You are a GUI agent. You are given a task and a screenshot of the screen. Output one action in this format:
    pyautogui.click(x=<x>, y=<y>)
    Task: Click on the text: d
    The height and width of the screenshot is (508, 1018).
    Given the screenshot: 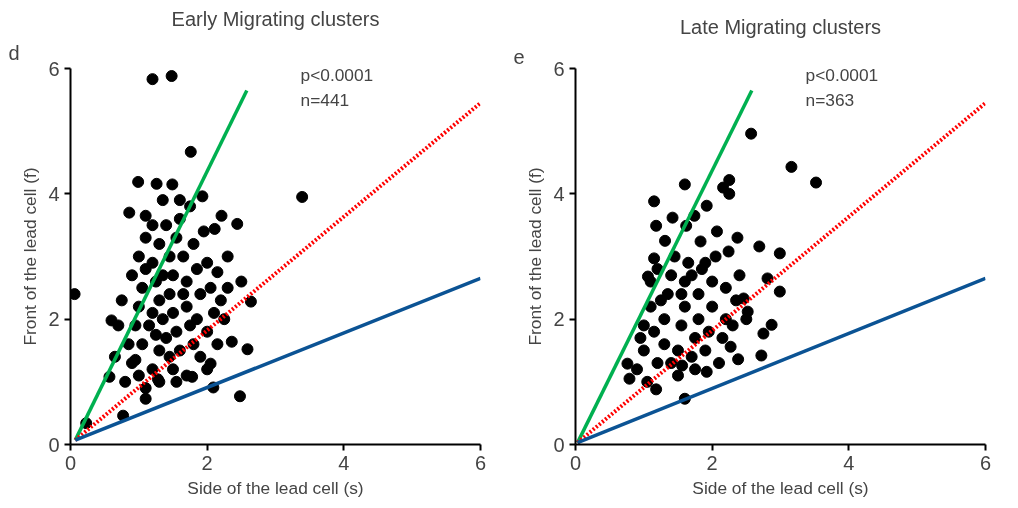 What is the action you would take?
    pyautogui.click(x=14, y=52)
    